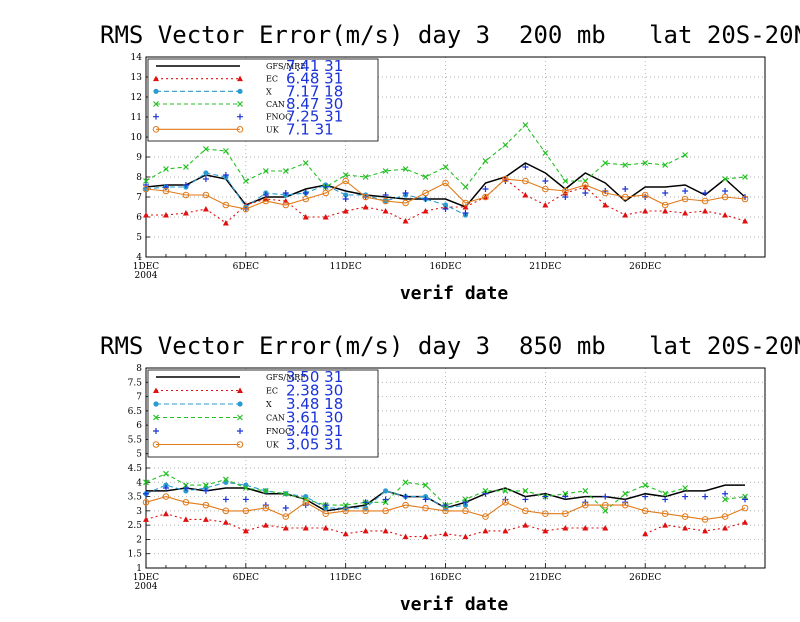 The height and width of the screenshot is (622, 800). What do you see at coordinates (269, 404) in the screenshot?
I see `legend-series-name: X` at bounding box center [269, 404].